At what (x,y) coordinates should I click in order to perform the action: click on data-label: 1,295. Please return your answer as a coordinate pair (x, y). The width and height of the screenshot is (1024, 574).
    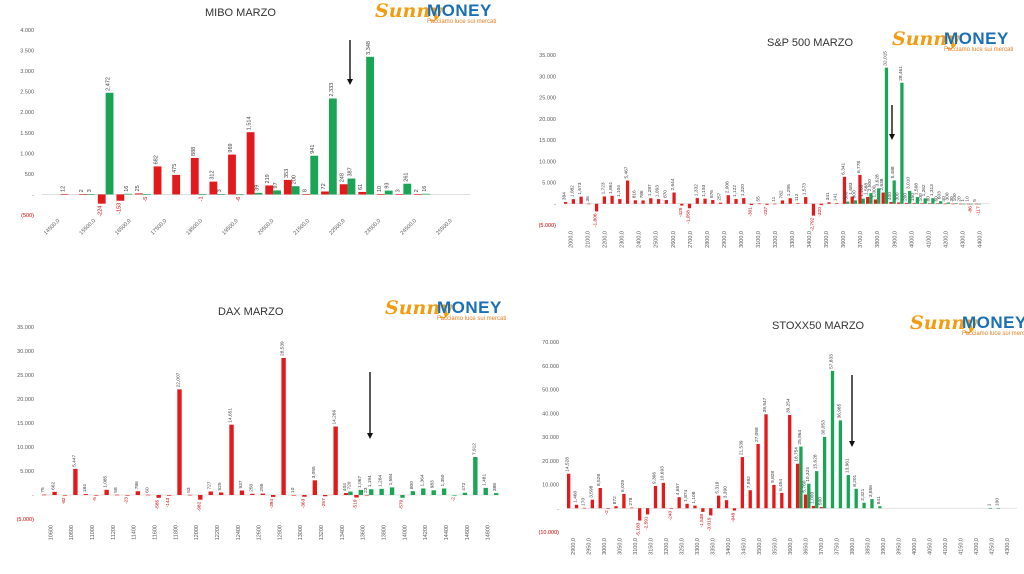
    Looking at the image, I should click on (789, 190).